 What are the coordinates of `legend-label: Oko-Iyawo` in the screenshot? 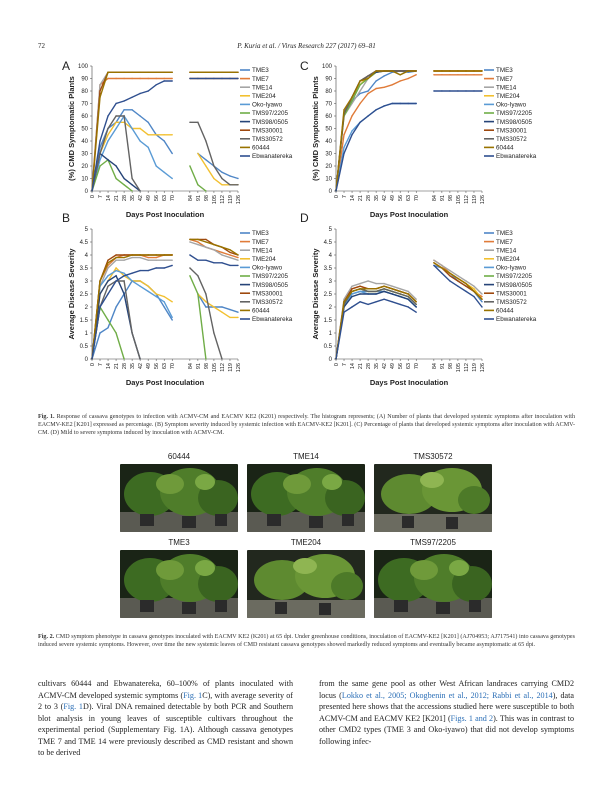 It's located at (267, 105).